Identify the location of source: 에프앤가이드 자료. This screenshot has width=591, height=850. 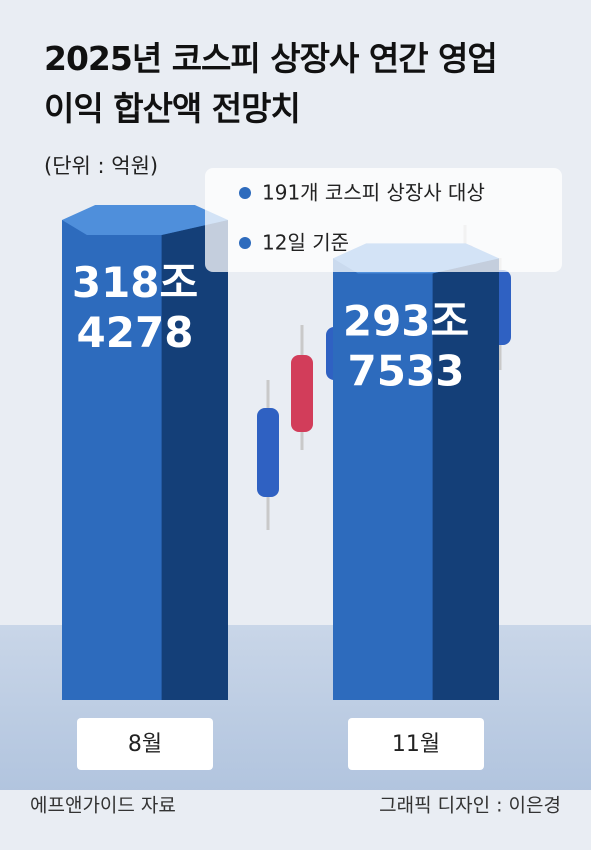
(103, 806).